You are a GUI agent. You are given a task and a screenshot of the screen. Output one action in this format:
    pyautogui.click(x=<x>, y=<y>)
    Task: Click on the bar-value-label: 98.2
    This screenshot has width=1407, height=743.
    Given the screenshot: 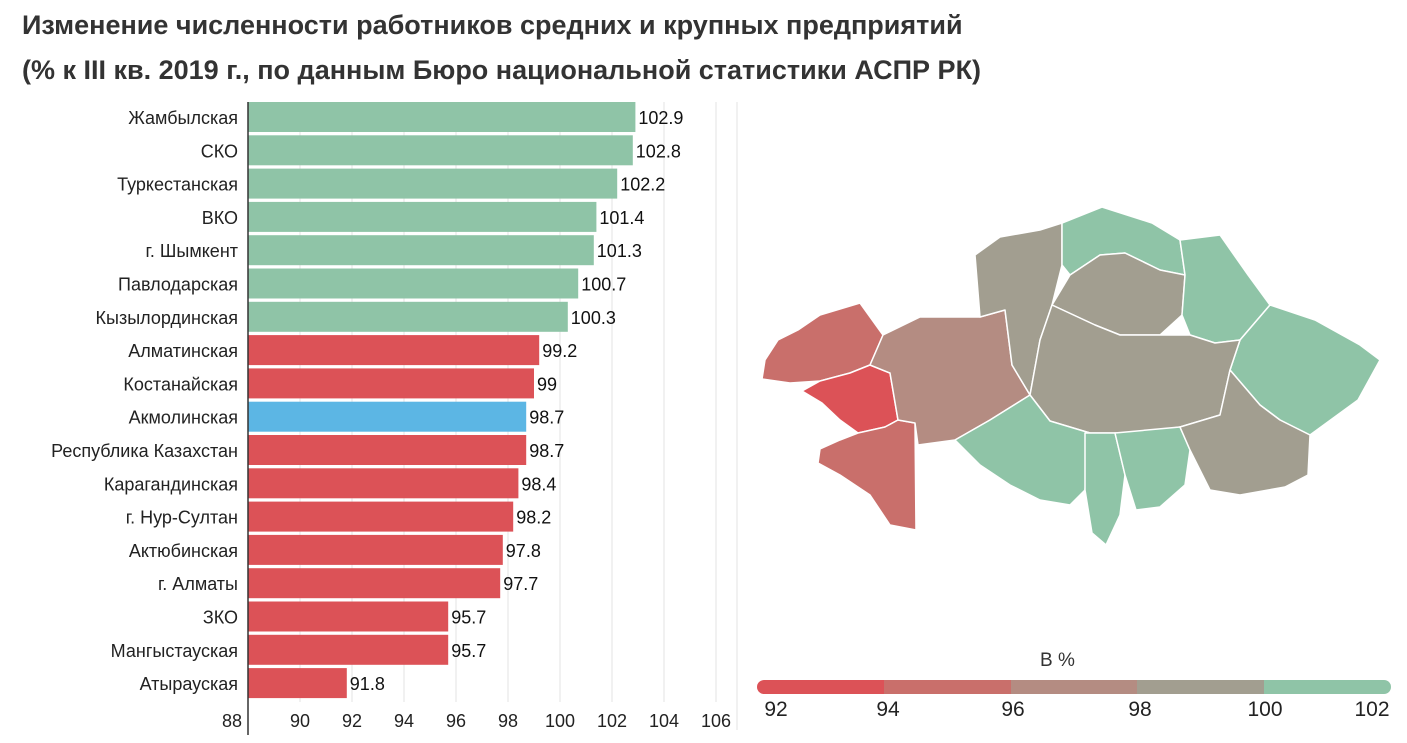 What is the action you would take?
    pyautogui.click(x=533, y=518)
    